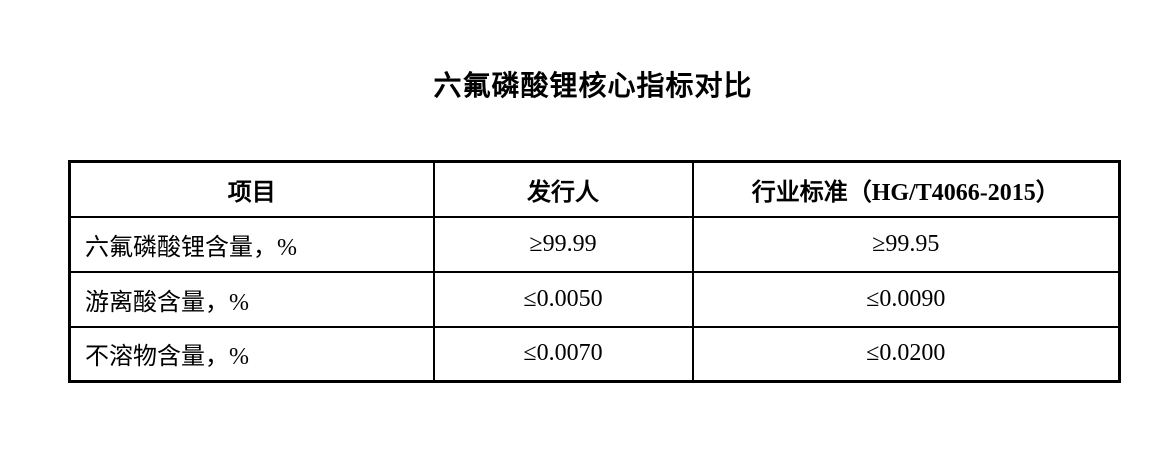  Describe the element at coordinates (251, 299) in the screenshot. I see `row-item-label: 游离酸含量，%` at that location.